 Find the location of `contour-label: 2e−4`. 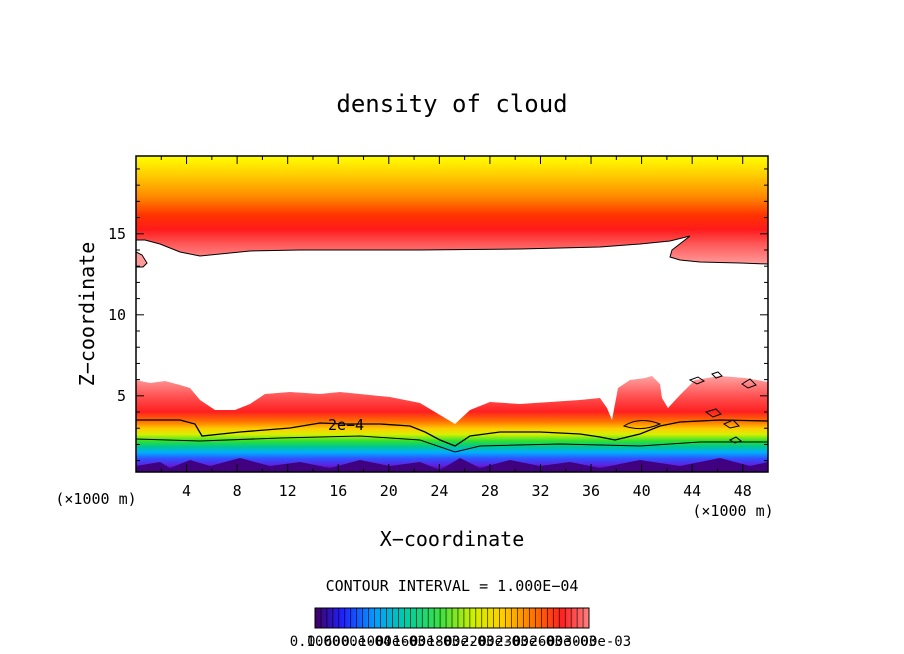

contour-label: 2e−4 is located at coordinates (346, 425).